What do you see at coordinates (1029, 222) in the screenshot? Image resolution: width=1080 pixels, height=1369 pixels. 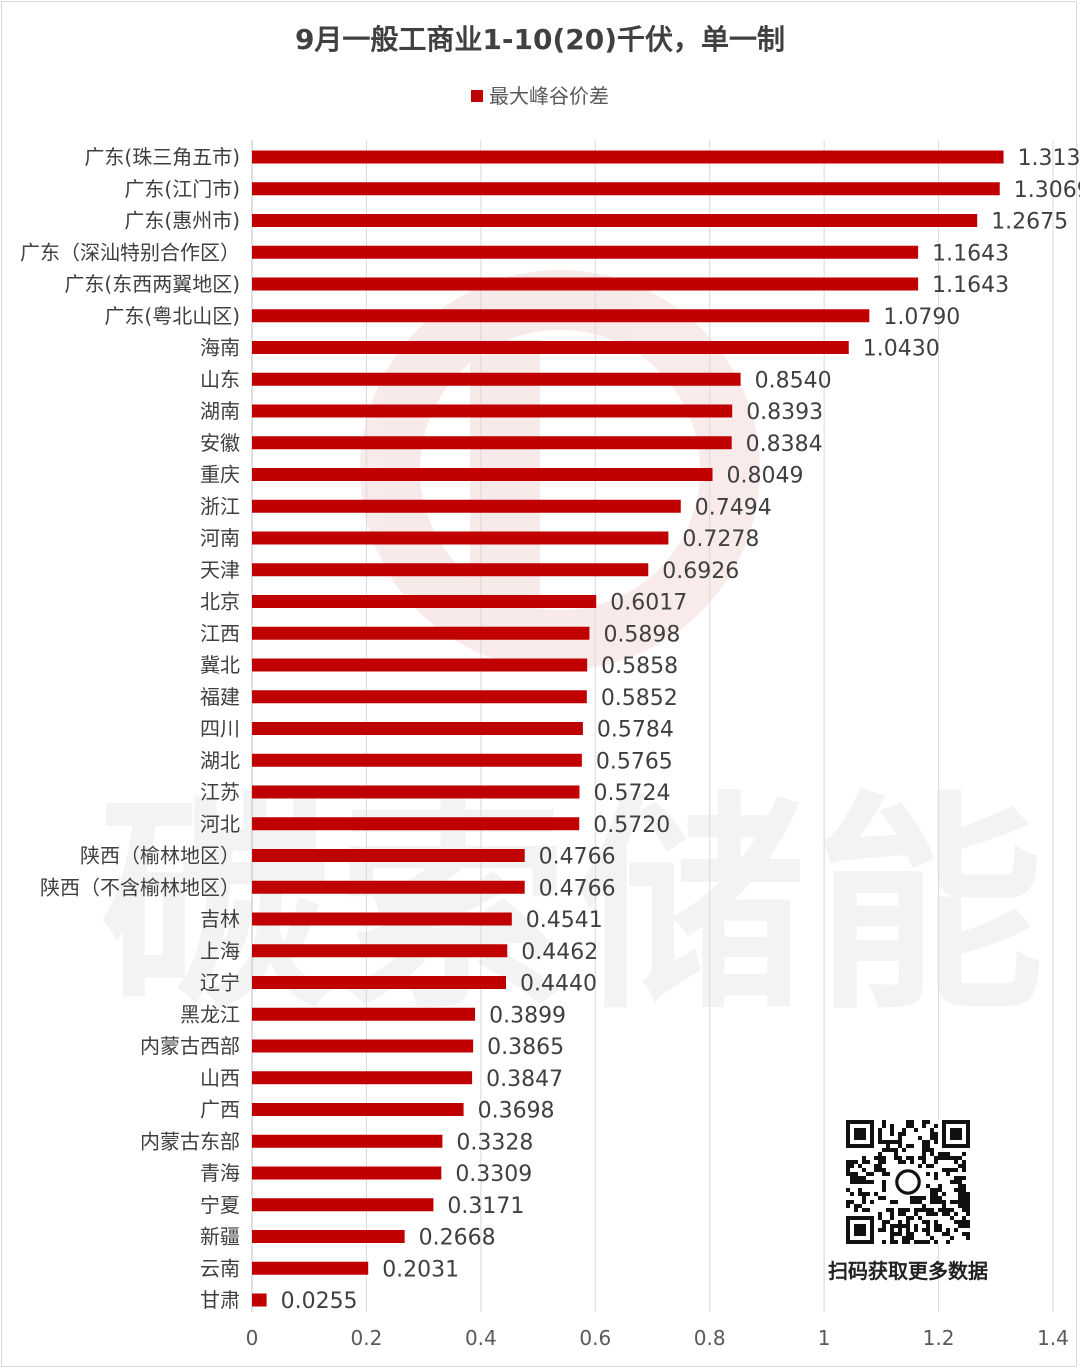 I see `value-label: 1.2675` at bounding box center [1029, 222].